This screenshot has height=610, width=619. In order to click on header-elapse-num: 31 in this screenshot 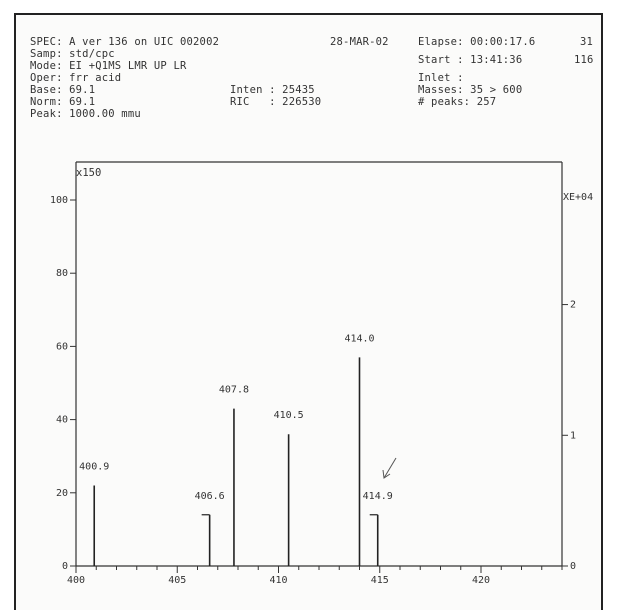, I will do `click(587, 42)`.